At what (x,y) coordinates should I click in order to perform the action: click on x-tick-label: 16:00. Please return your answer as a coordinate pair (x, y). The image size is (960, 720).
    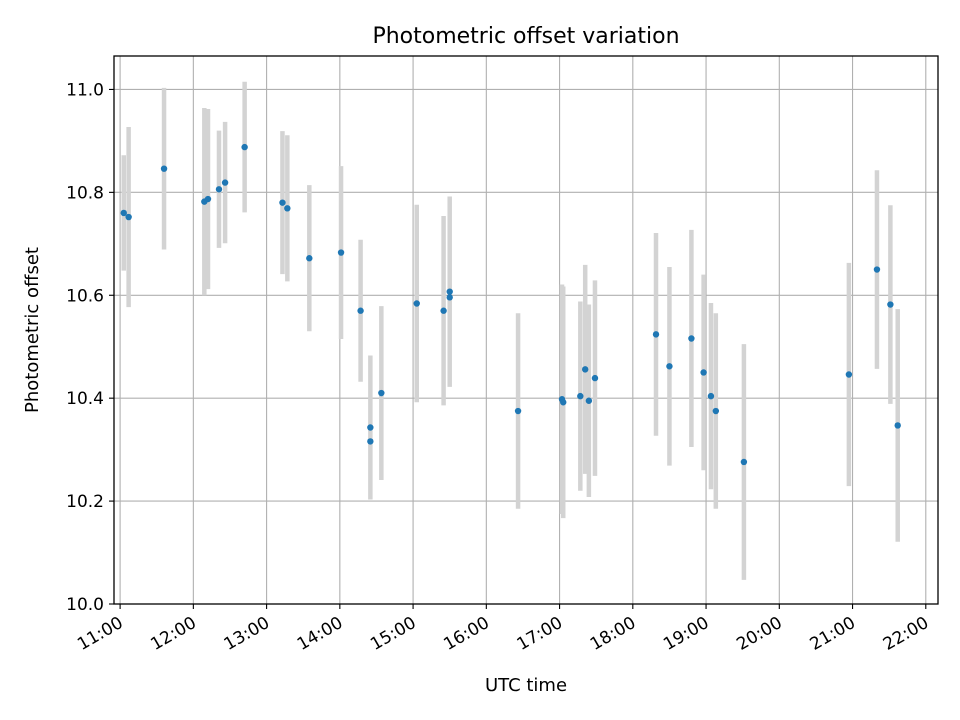
    Looking at the image, I should click on (466, 634).